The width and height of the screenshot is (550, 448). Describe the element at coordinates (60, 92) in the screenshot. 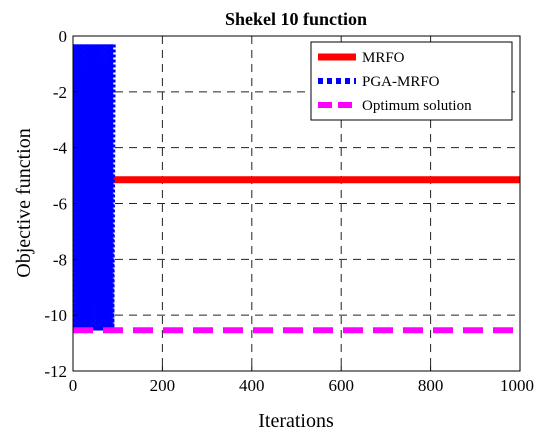

I see `y-tick-label: -2` at that location.